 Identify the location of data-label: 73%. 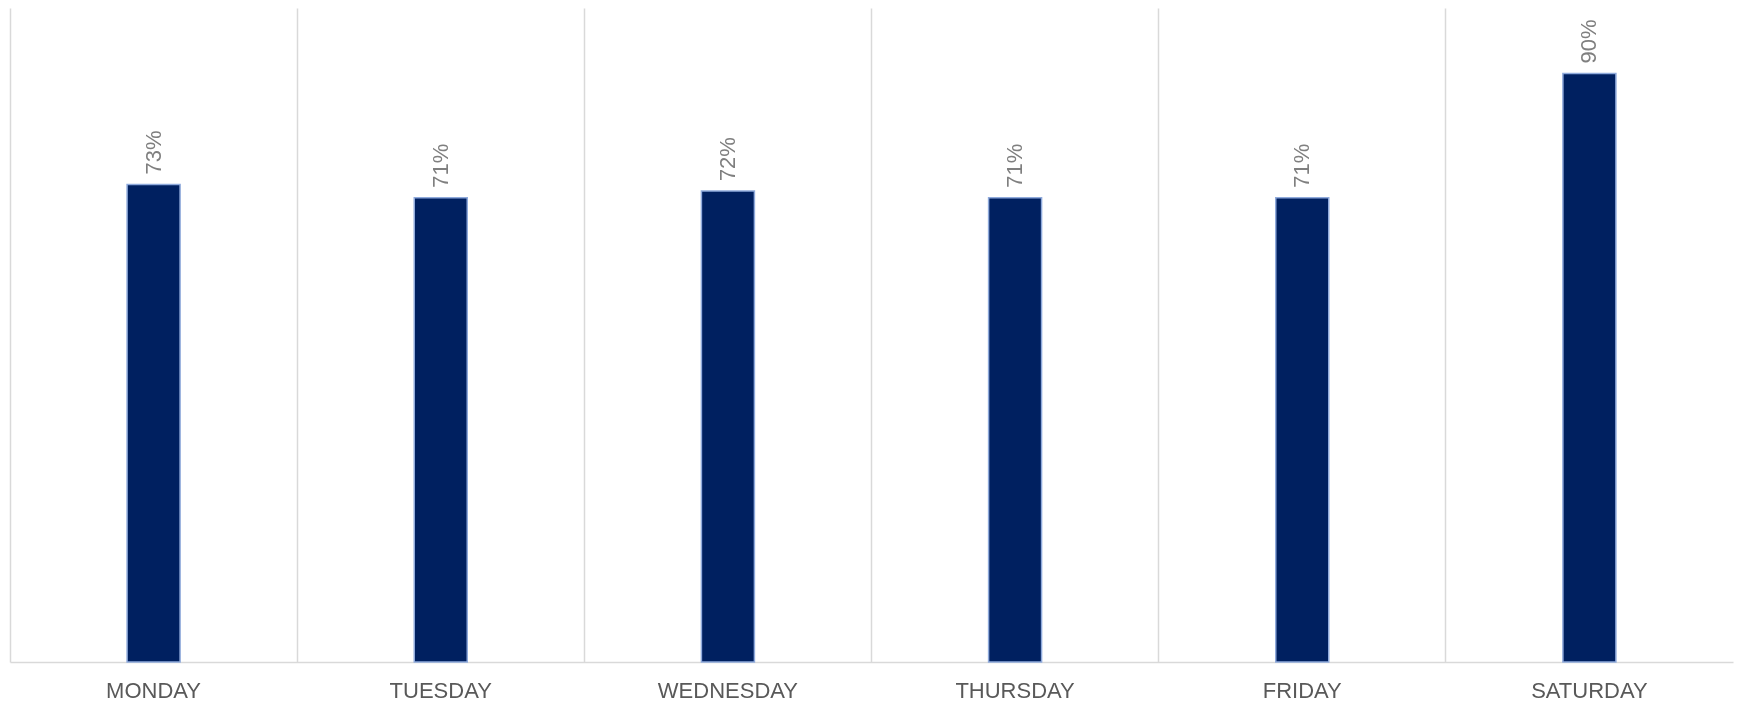
(153, 152).